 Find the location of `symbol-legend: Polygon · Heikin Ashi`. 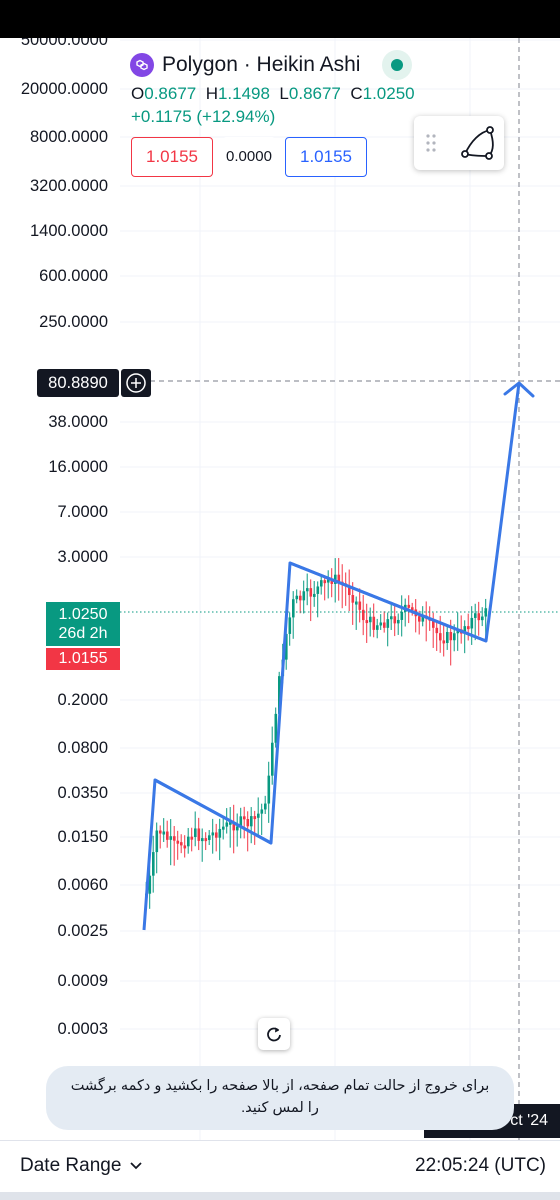

symbol-legend: Polygon · Heikin Ashi is located at coordinates (271, 65).